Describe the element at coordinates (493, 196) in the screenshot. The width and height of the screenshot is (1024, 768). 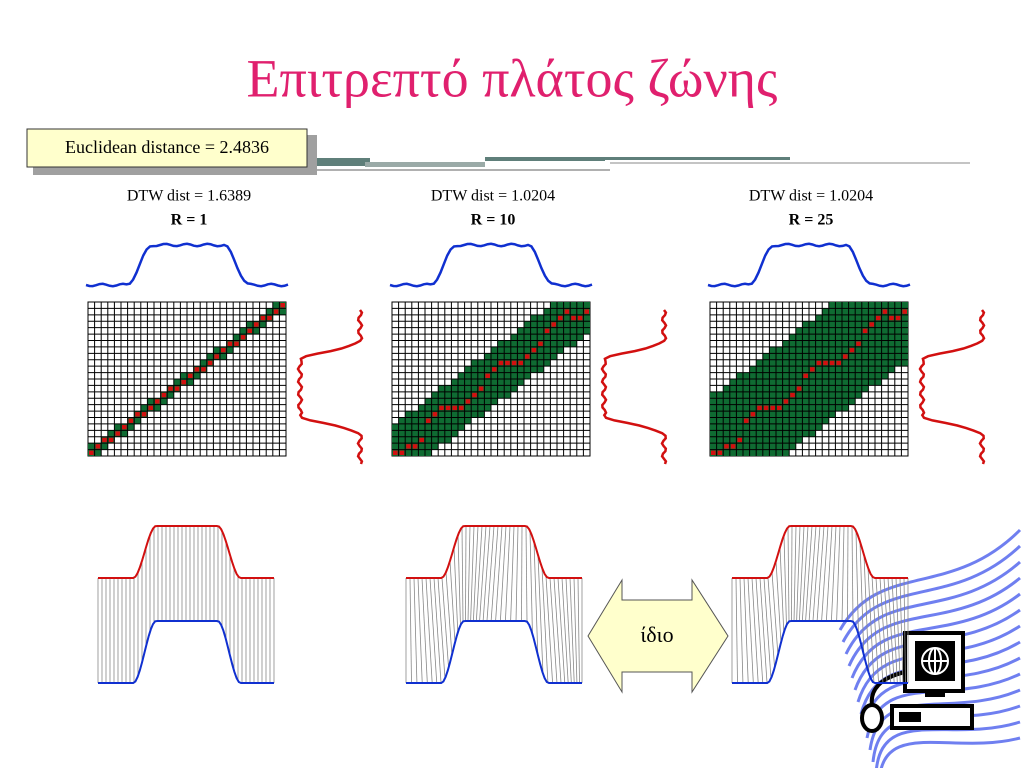
I see `dtw-label: DTW dist = 1.0204` at that location.